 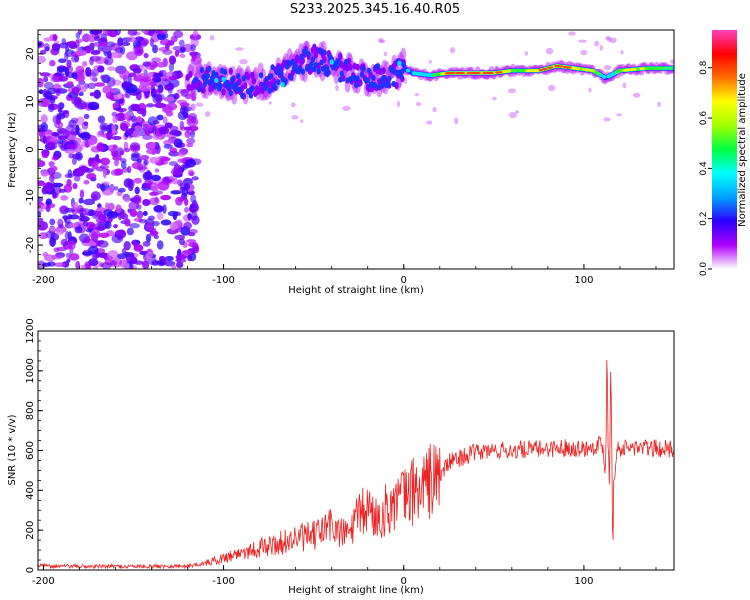 I want to click on snr-y-axis: 0 200 400 600 800 1000 1200, so click(x=34, y=445).